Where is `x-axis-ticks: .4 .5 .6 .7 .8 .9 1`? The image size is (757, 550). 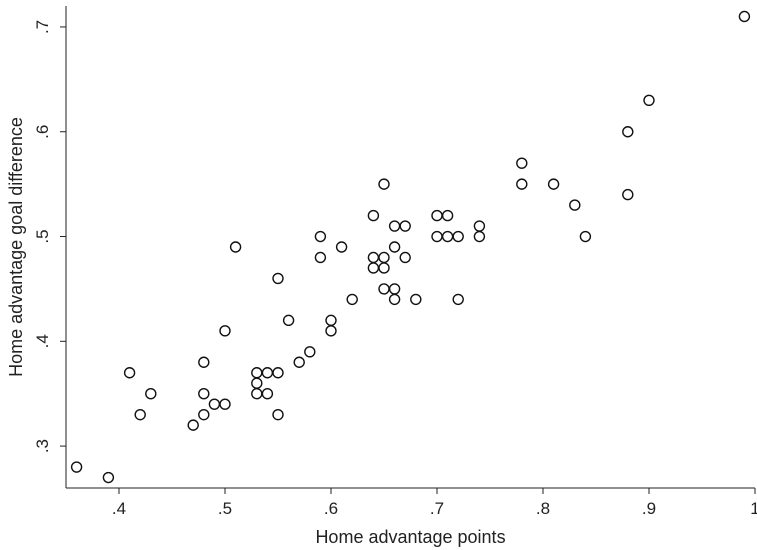 x-axis-ticks: .4 .5 .6 .7 .8 .9 1 is located at coordinates (434, 503).